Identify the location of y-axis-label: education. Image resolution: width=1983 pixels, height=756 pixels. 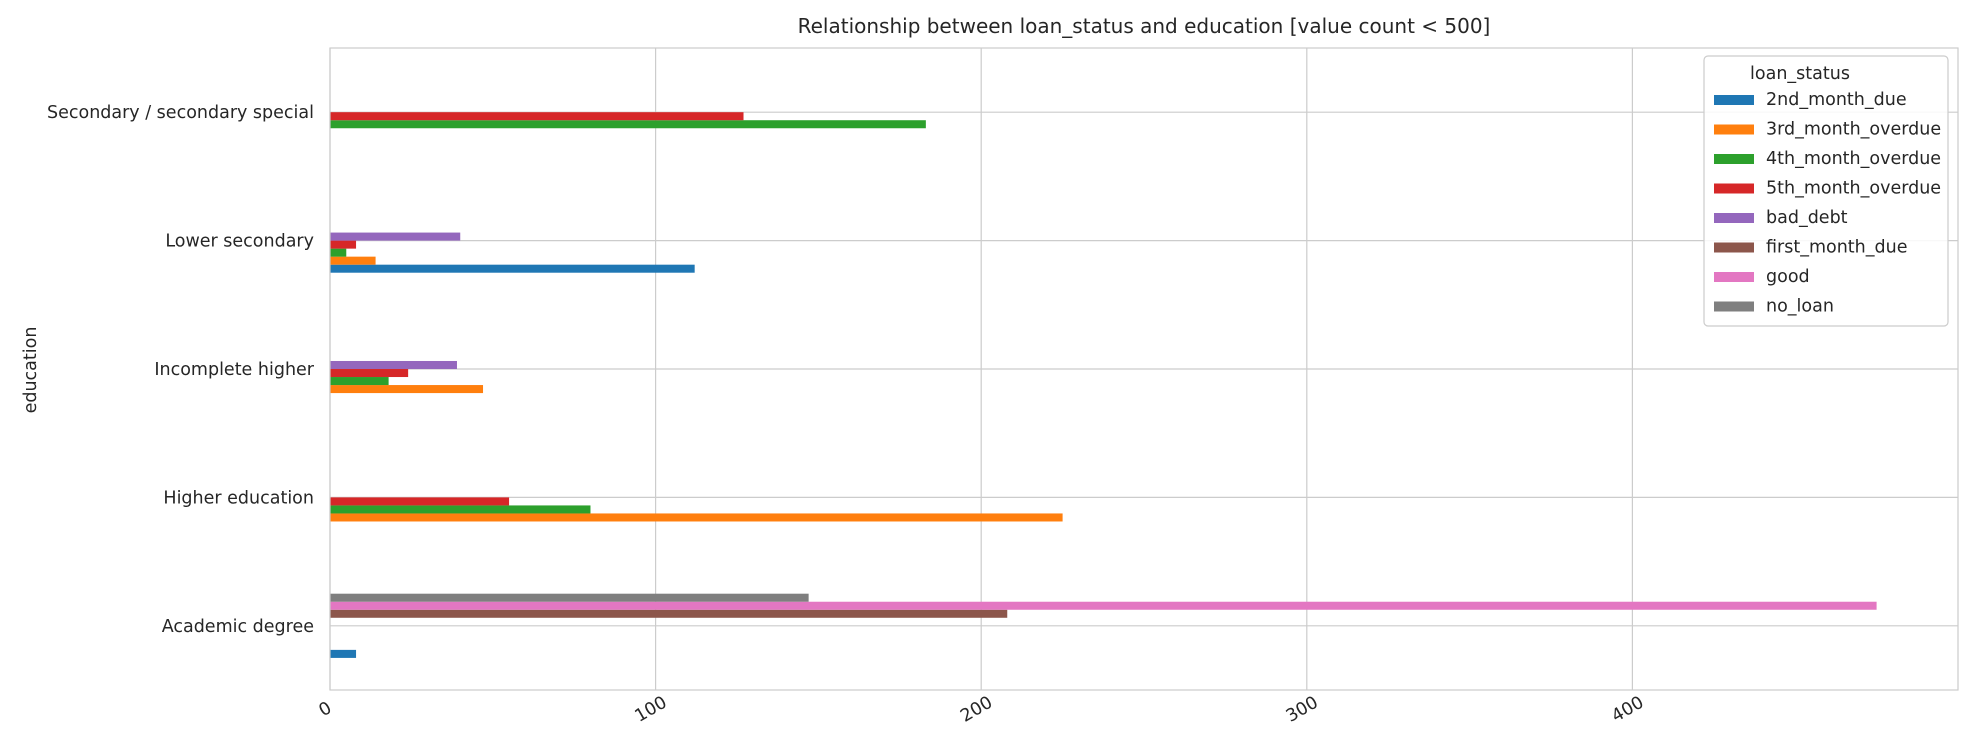
(31, 370).